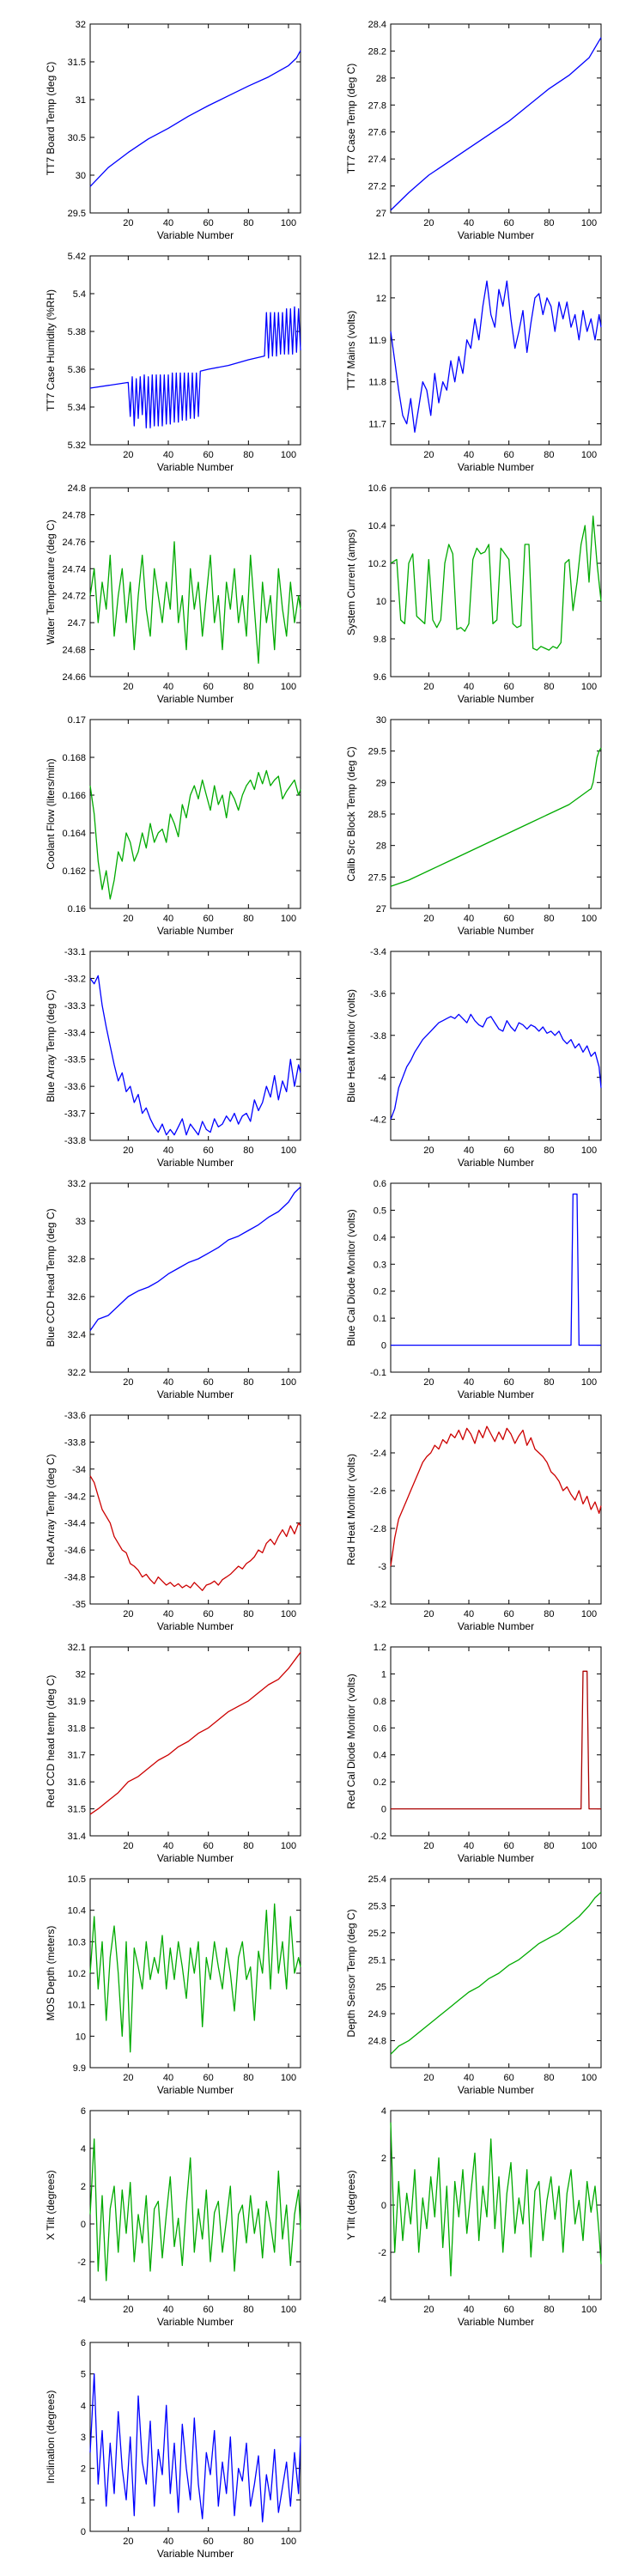 The height and width of the screenshot is (2576, 644). What do you see at coordinates (377, 257) in the screenshot?
I see `y-tick-label: 12.1` at bounding box center [377, 257].